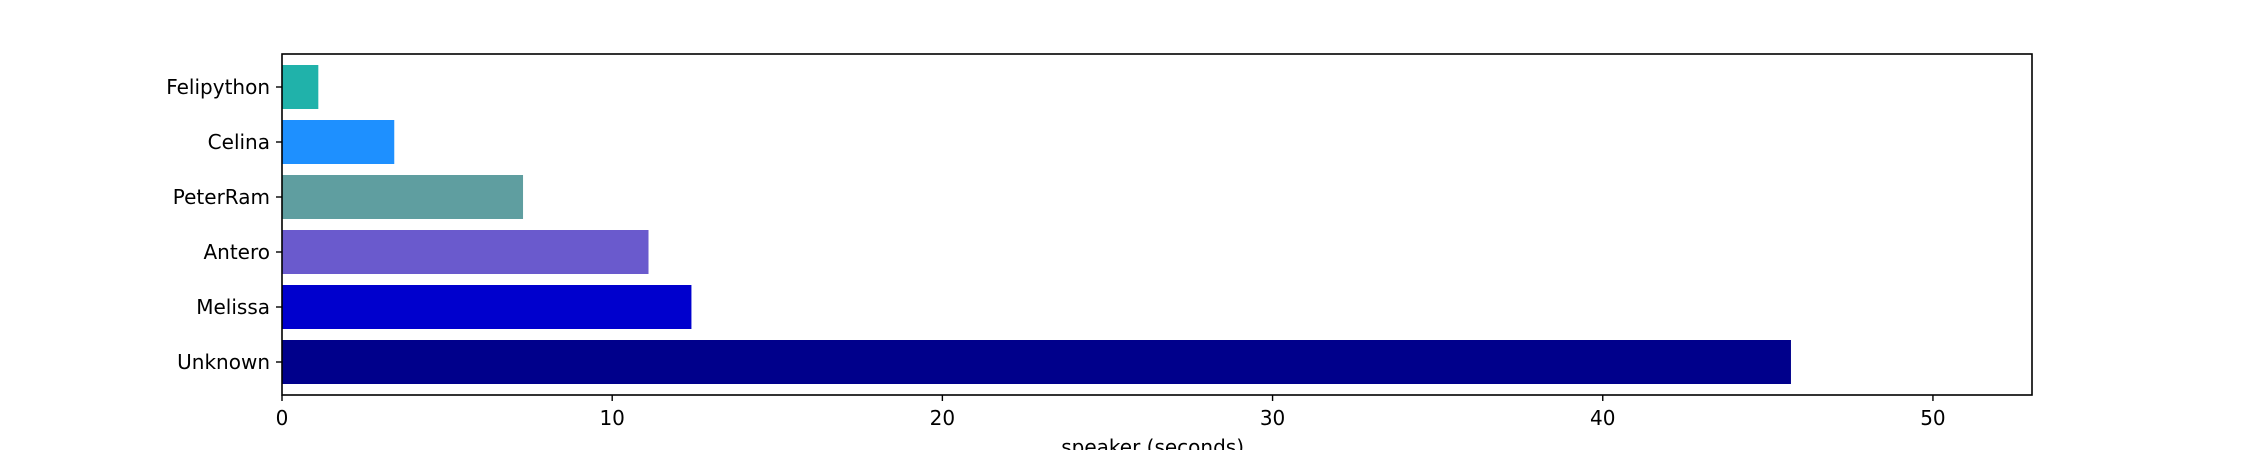 The width and height of the screenshot is (2250, 454). Describe the element at coordinates (487, 307) in the screenshot. I see `bar-melissa` at that location.